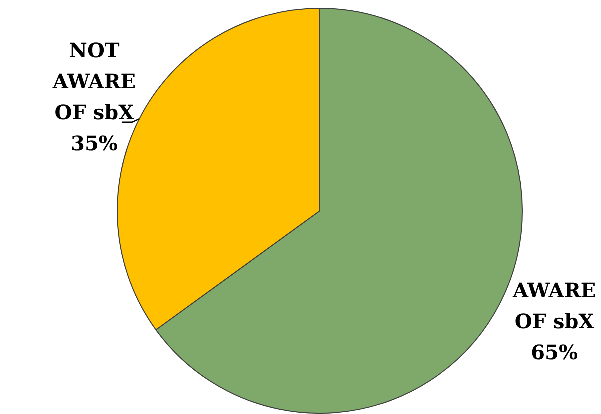  What do you see at coordinates (554, 352) in the screenshot?
I see `data-label: 65%` at bounding box center [554, 352].